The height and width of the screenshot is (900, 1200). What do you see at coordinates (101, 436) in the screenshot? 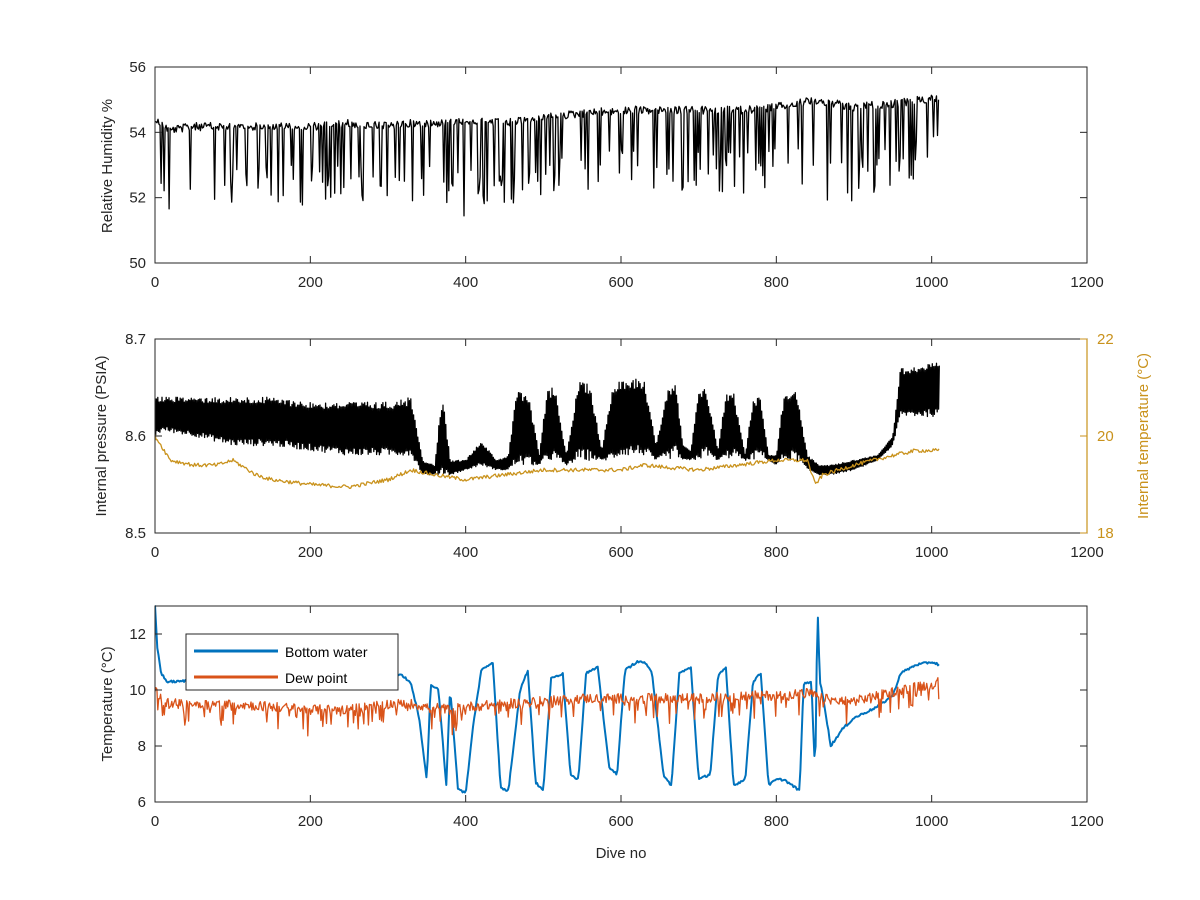
I see `ylabel-pressure: Internal pressure (PSIA)` at bounding box center [101, 436].